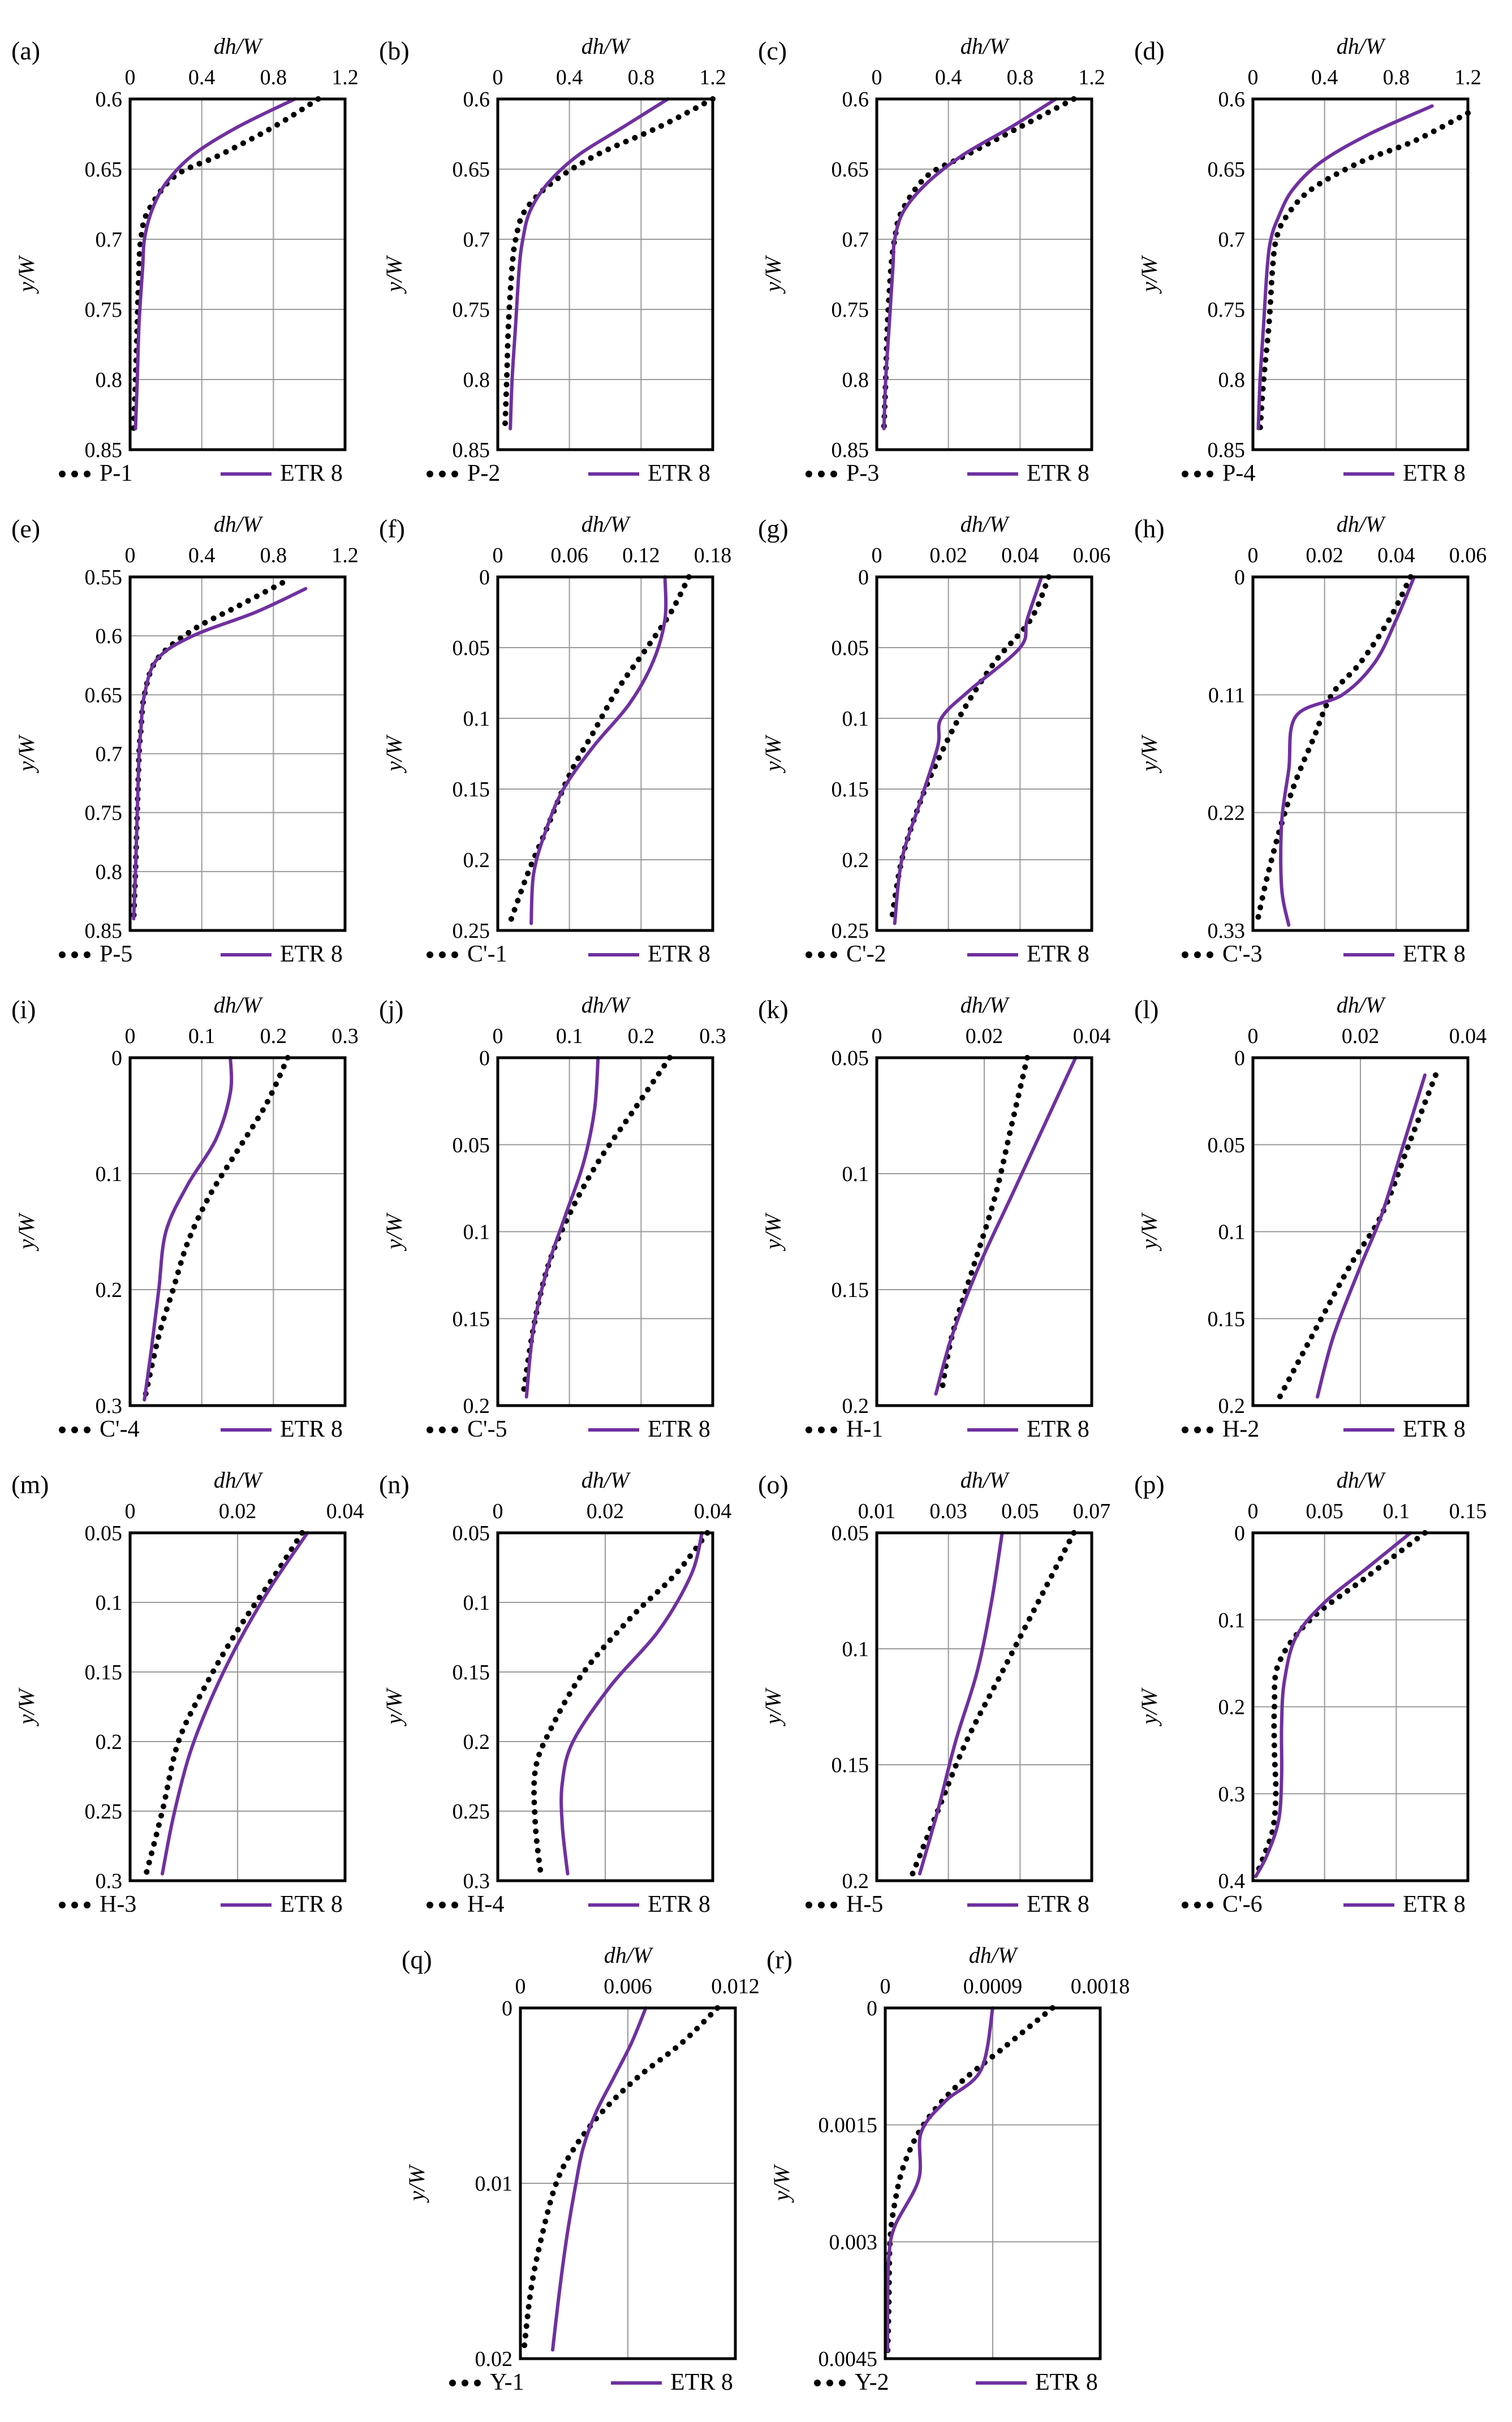 This screenshot has height=2422, width=1512. Describe the element at coordinates (877, 1511) in the screenshot. I see `x-tick-label: 0.01` at that location.